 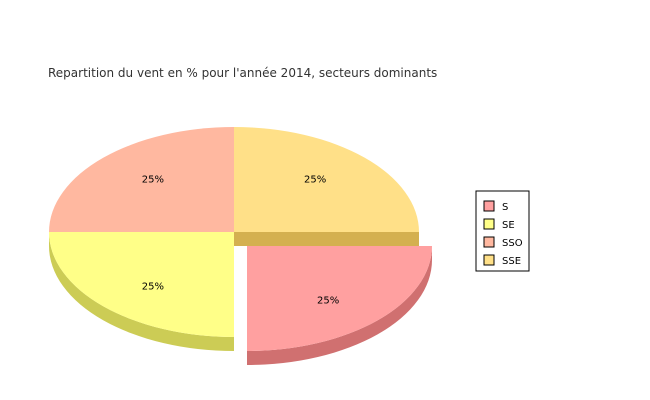 I want to click on pie-slice-labels: 25% 25% 25% 25%, so click(x=240, y=241).